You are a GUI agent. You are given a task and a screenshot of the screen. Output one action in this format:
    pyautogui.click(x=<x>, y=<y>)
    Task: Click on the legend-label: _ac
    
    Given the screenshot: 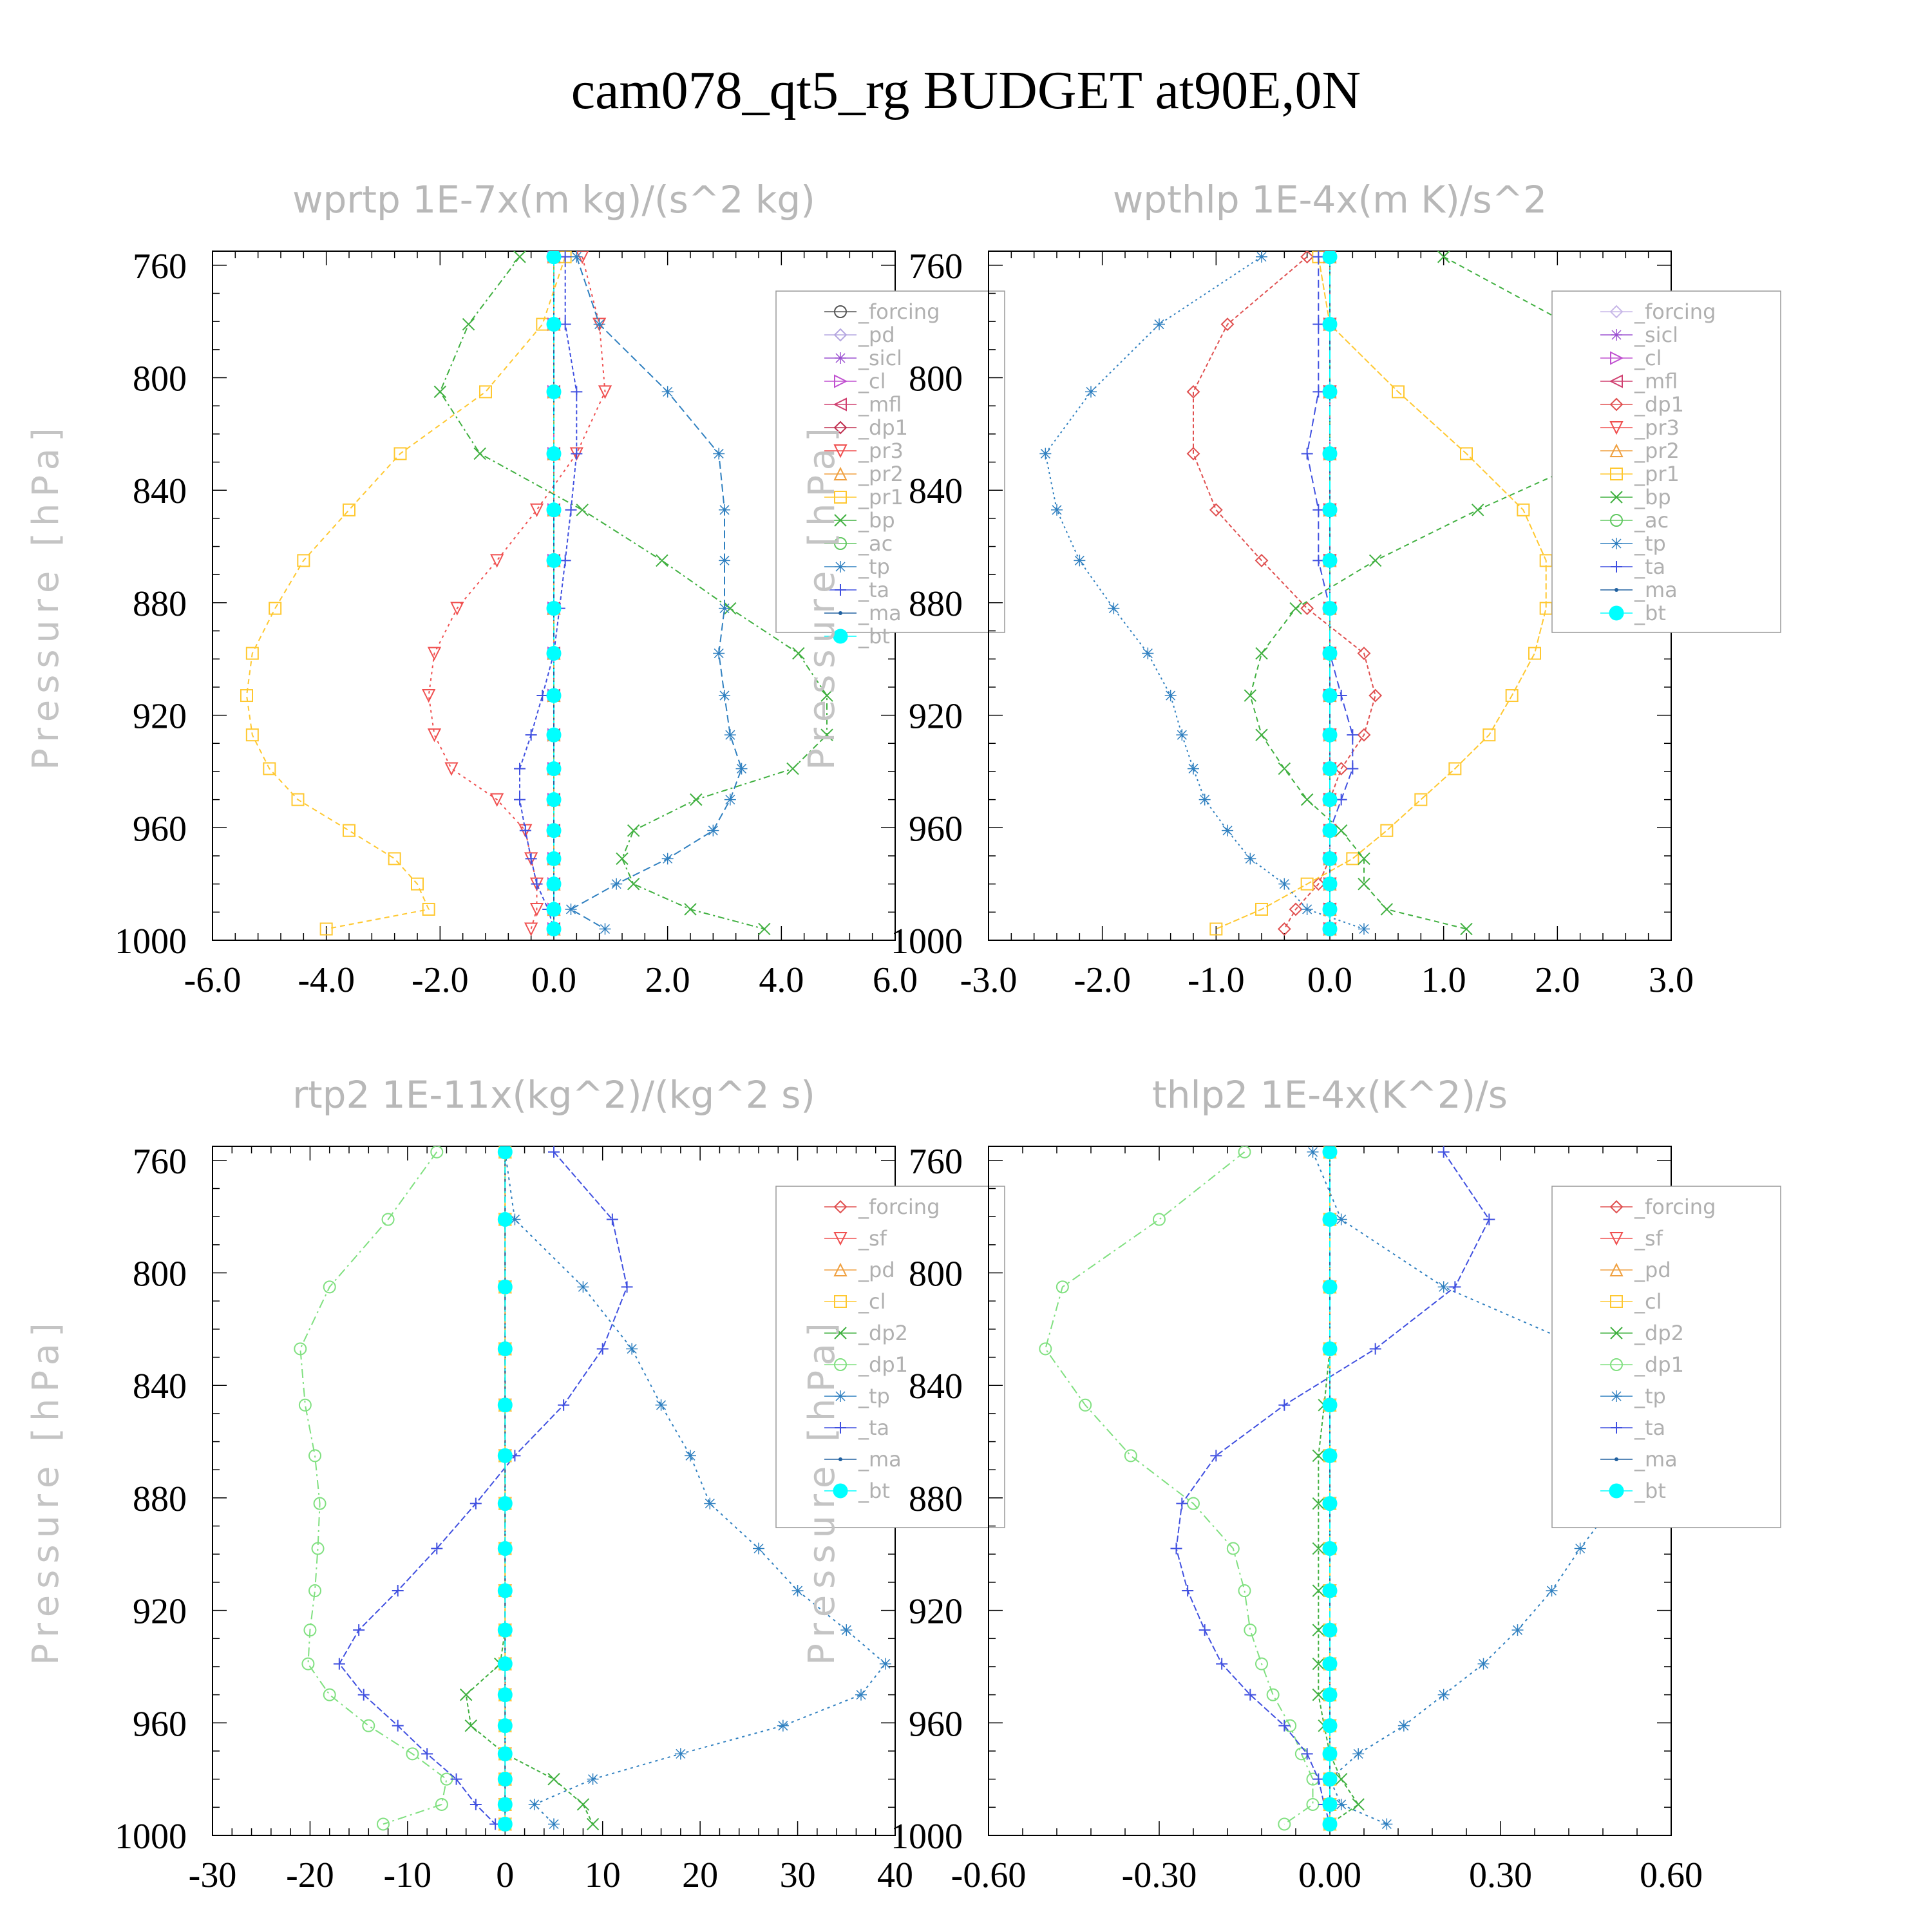 What is the action you would take?
    pyautogui.click(x=1651, y=521)
    